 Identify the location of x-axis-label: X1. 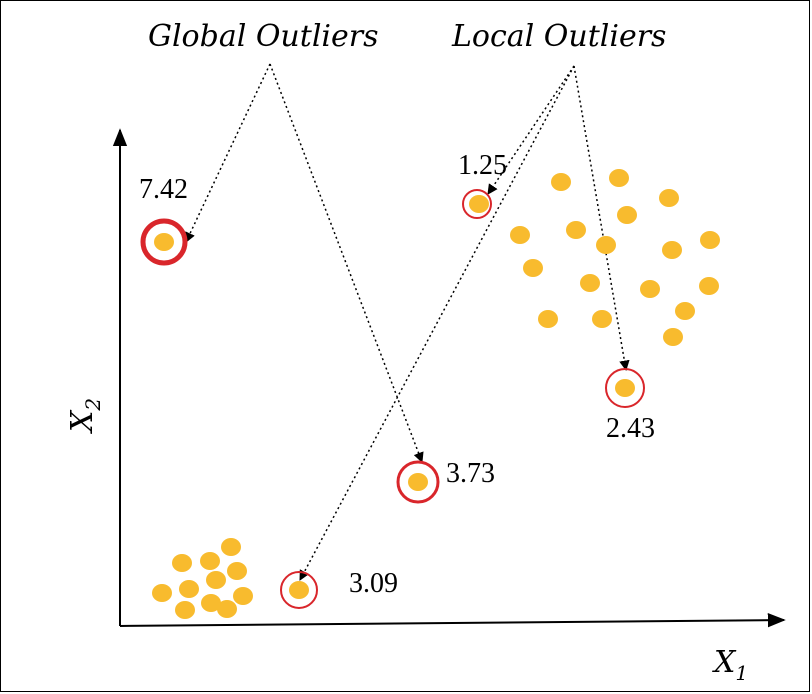
(730, 665).